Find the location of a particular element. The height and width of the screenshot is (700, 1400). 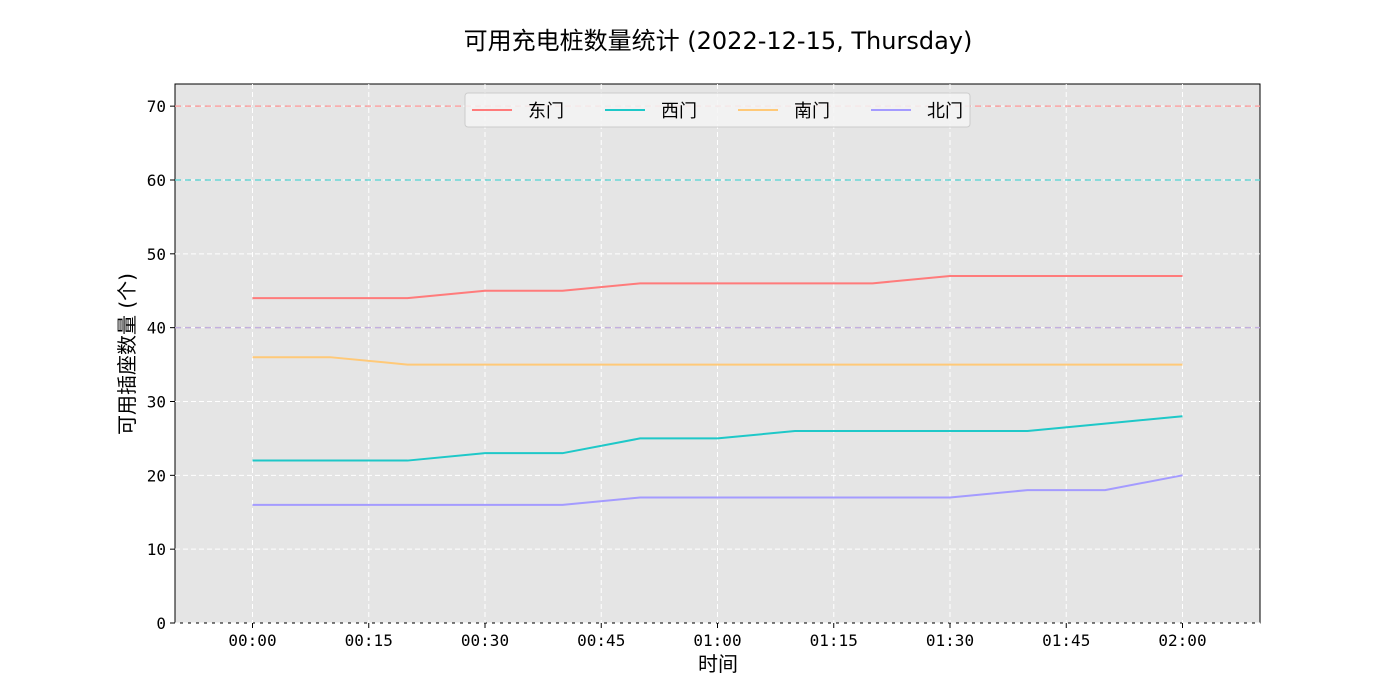

y-tick-label: 10 is located at coordinates (156, 549).